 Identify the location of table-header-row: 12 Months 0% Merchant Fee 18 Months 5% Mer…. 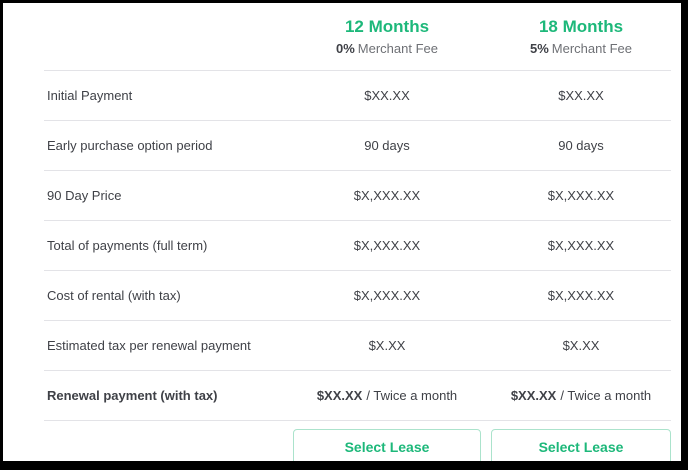
(357, 41).